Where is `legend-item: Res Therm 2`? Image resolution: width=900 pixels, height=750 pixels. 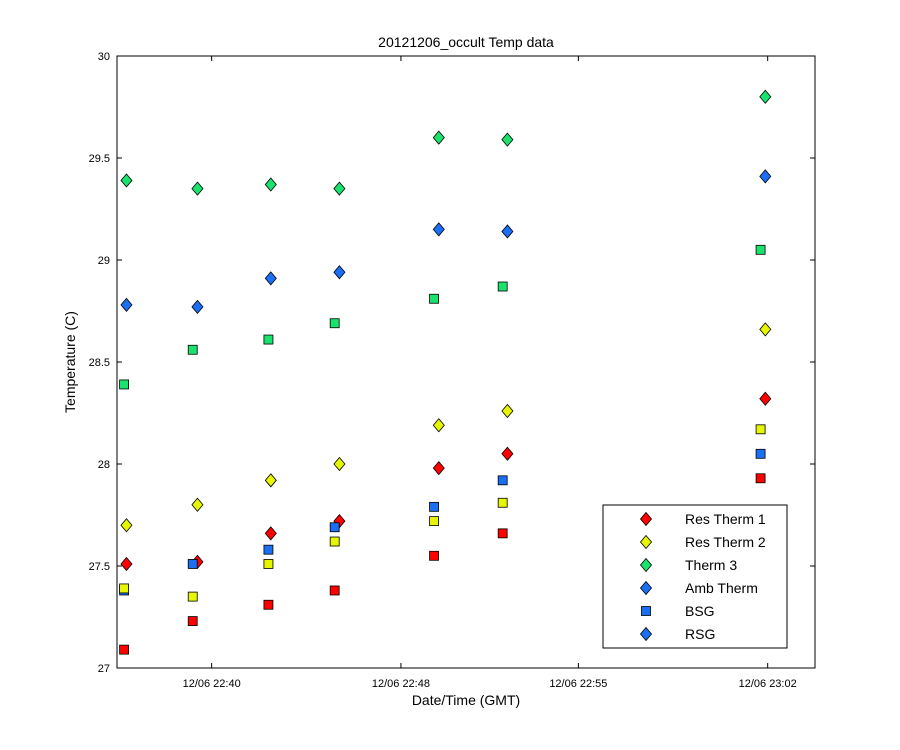
legend-item: Res Therm 2 is located at coordinates (702, 542).